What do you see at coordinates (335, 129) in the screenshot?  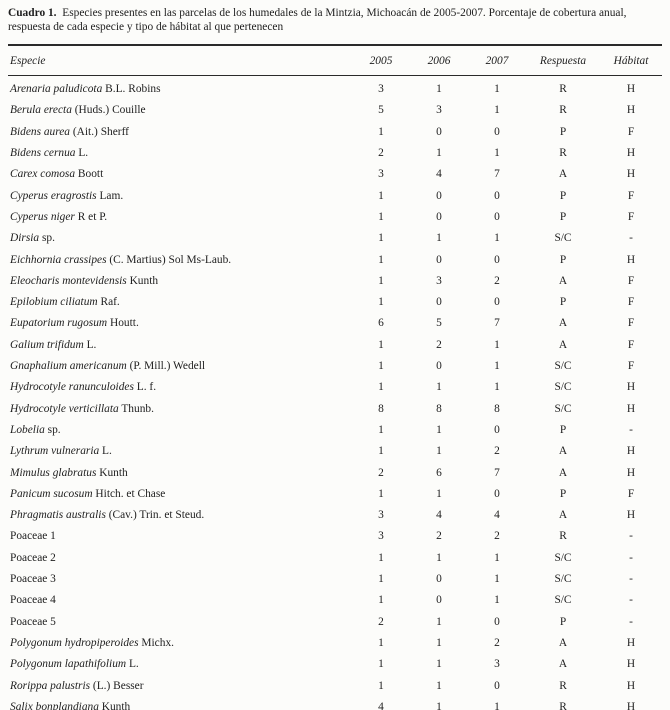 I see `table-row: Bidens aurea (Ait.) Sherff 1 0 0 P F` at bounding box center [335, 129].